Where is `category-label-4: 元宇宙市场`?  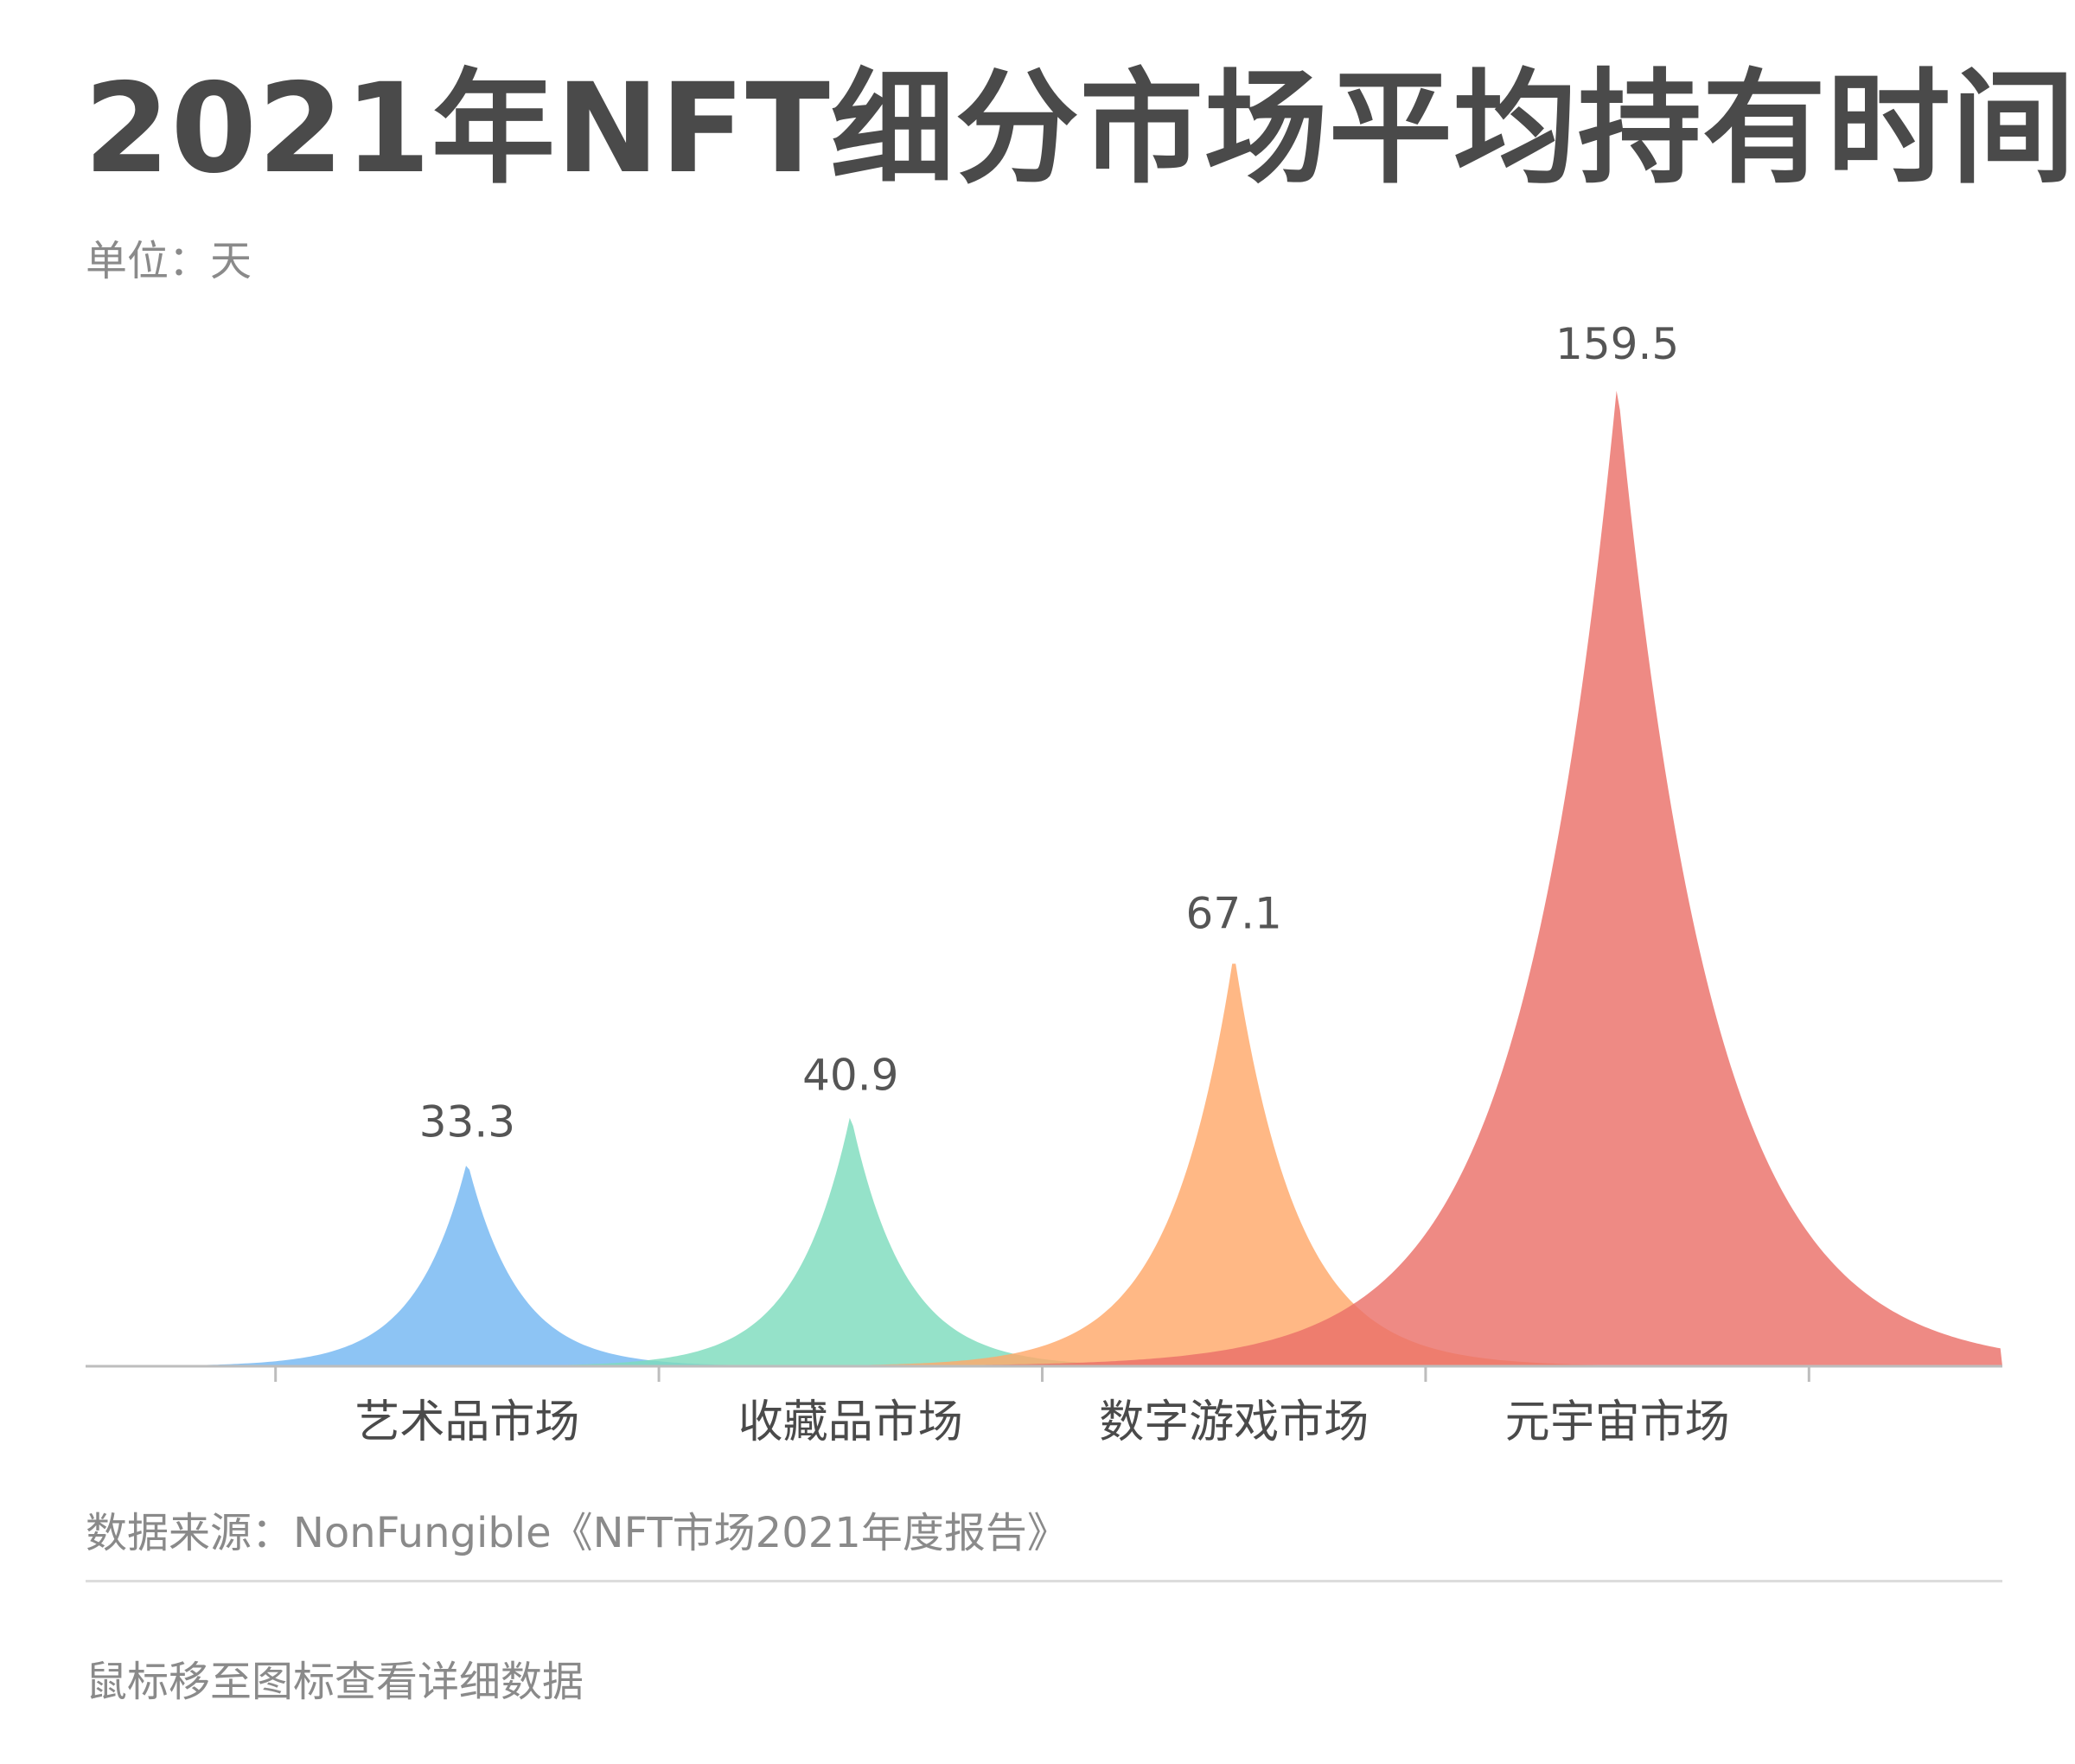
category-label-4: 元宇宙市场 is located at coordinates (1617, 1422).